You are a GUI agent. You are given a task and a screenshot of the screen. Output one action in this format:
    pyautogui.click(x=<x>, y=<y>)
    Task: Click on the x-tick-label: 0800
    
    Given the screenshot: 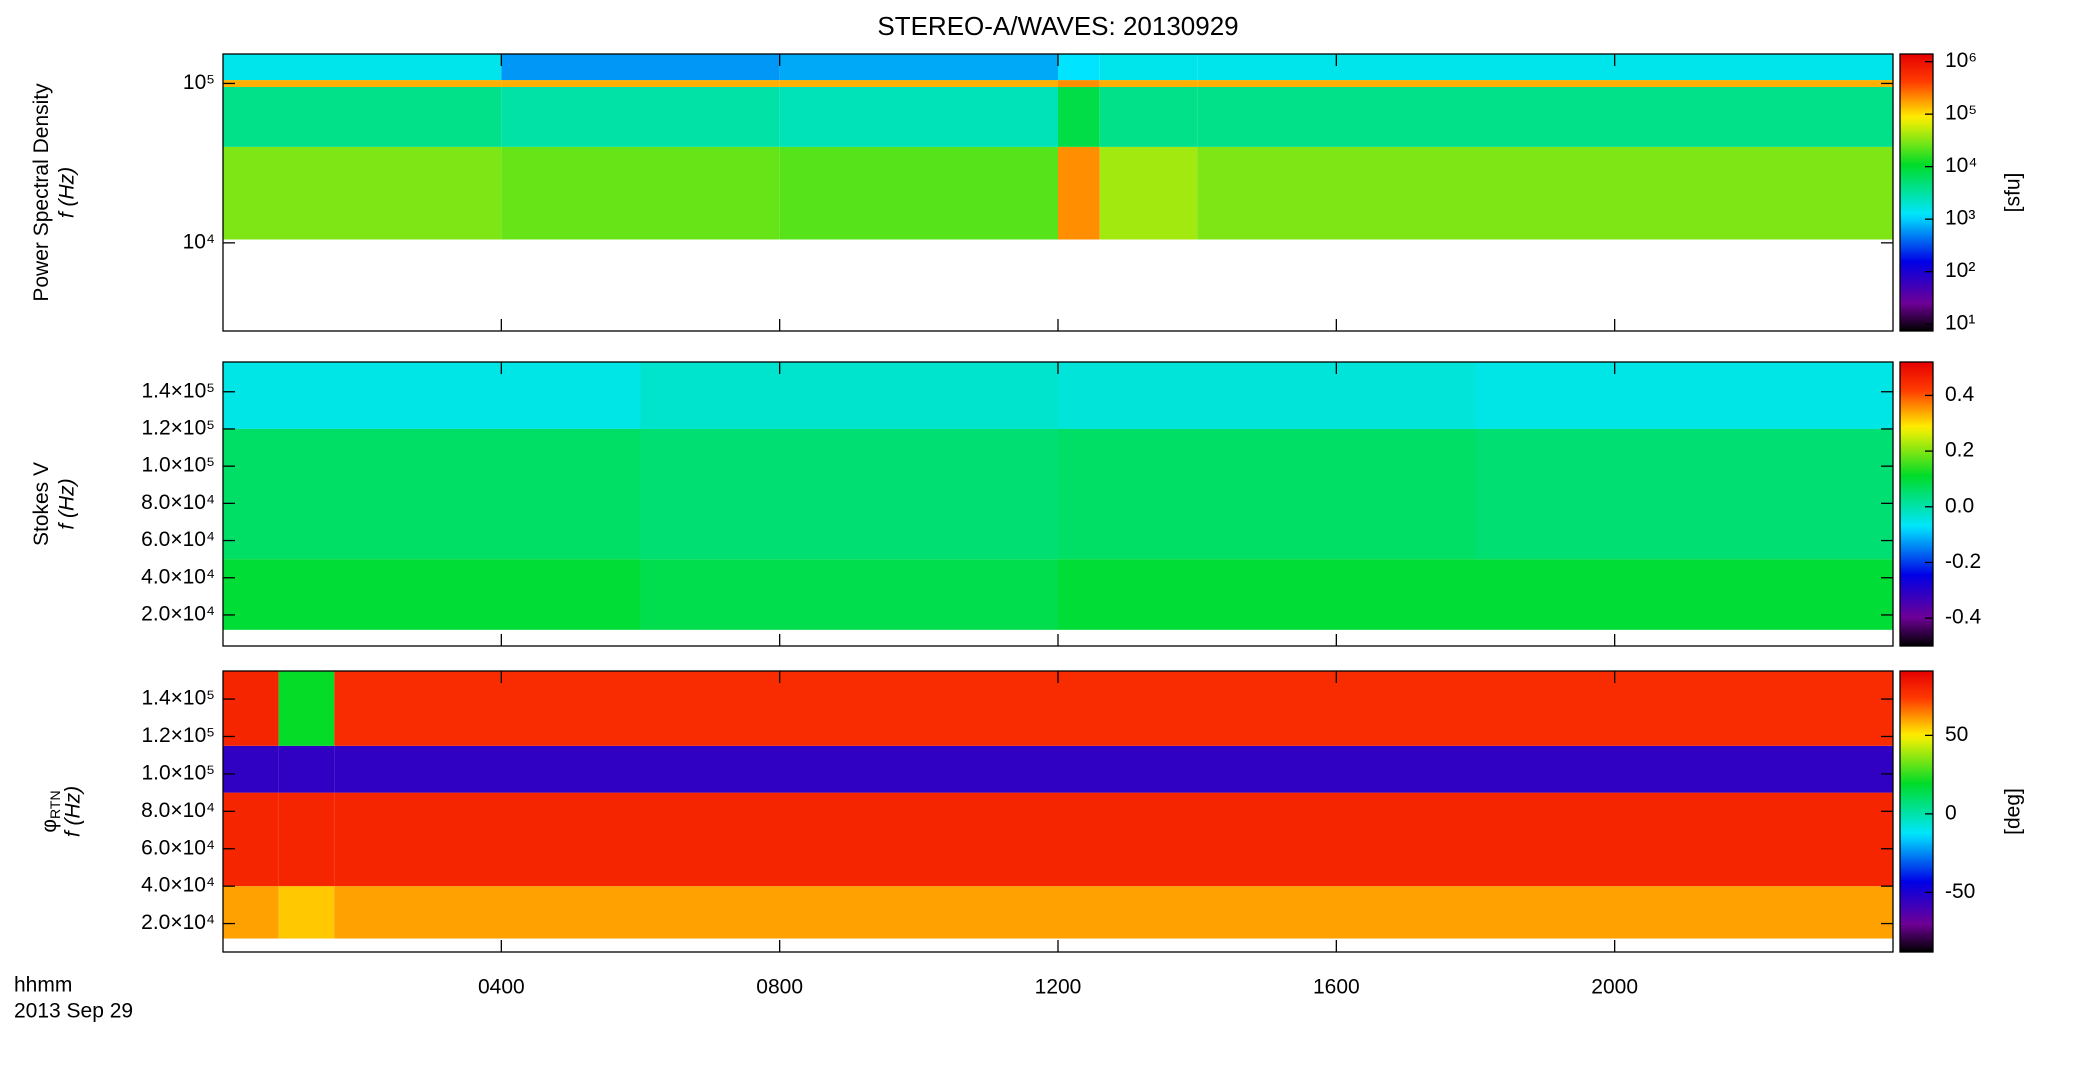 What is the action you would take?
    pyautogui.click(x=779, y=987)
    